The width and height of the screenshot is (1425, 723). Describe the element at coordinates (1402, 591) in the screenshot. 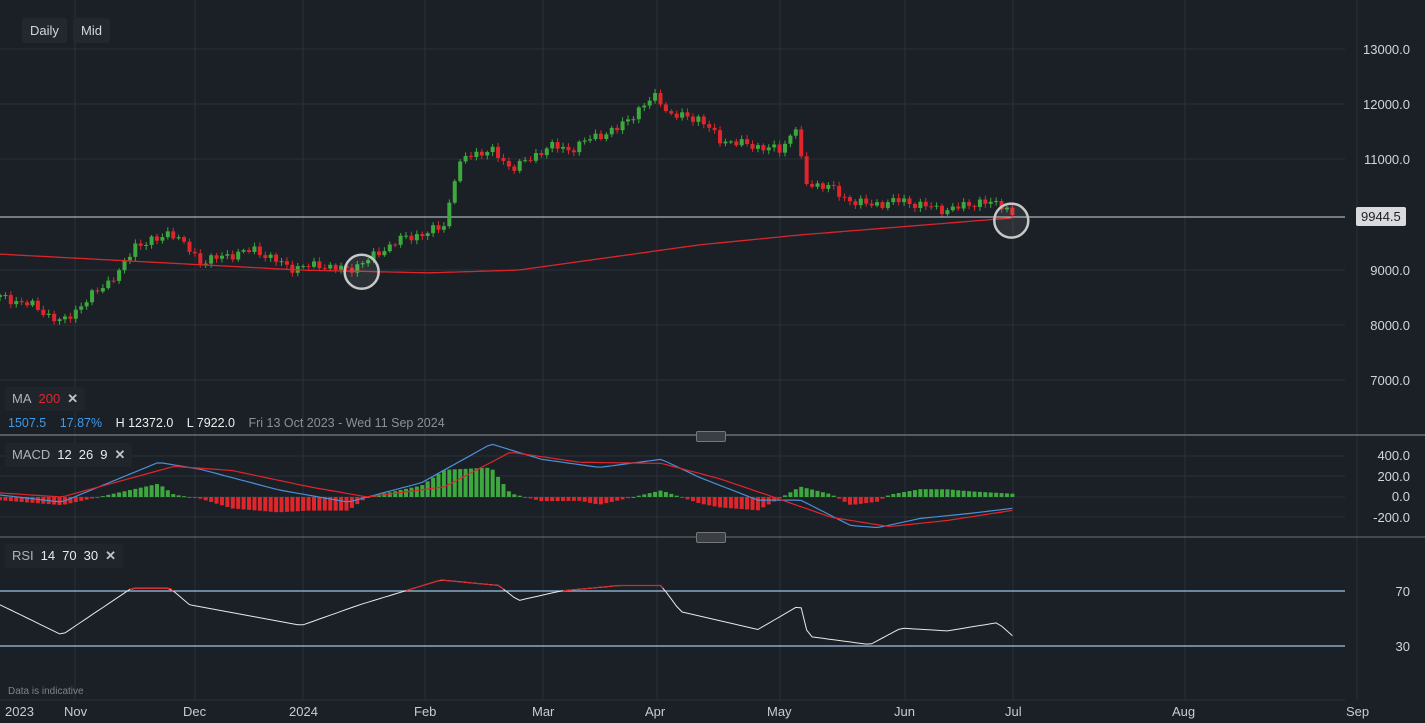

I see `rsi-tick: 70` at that location.